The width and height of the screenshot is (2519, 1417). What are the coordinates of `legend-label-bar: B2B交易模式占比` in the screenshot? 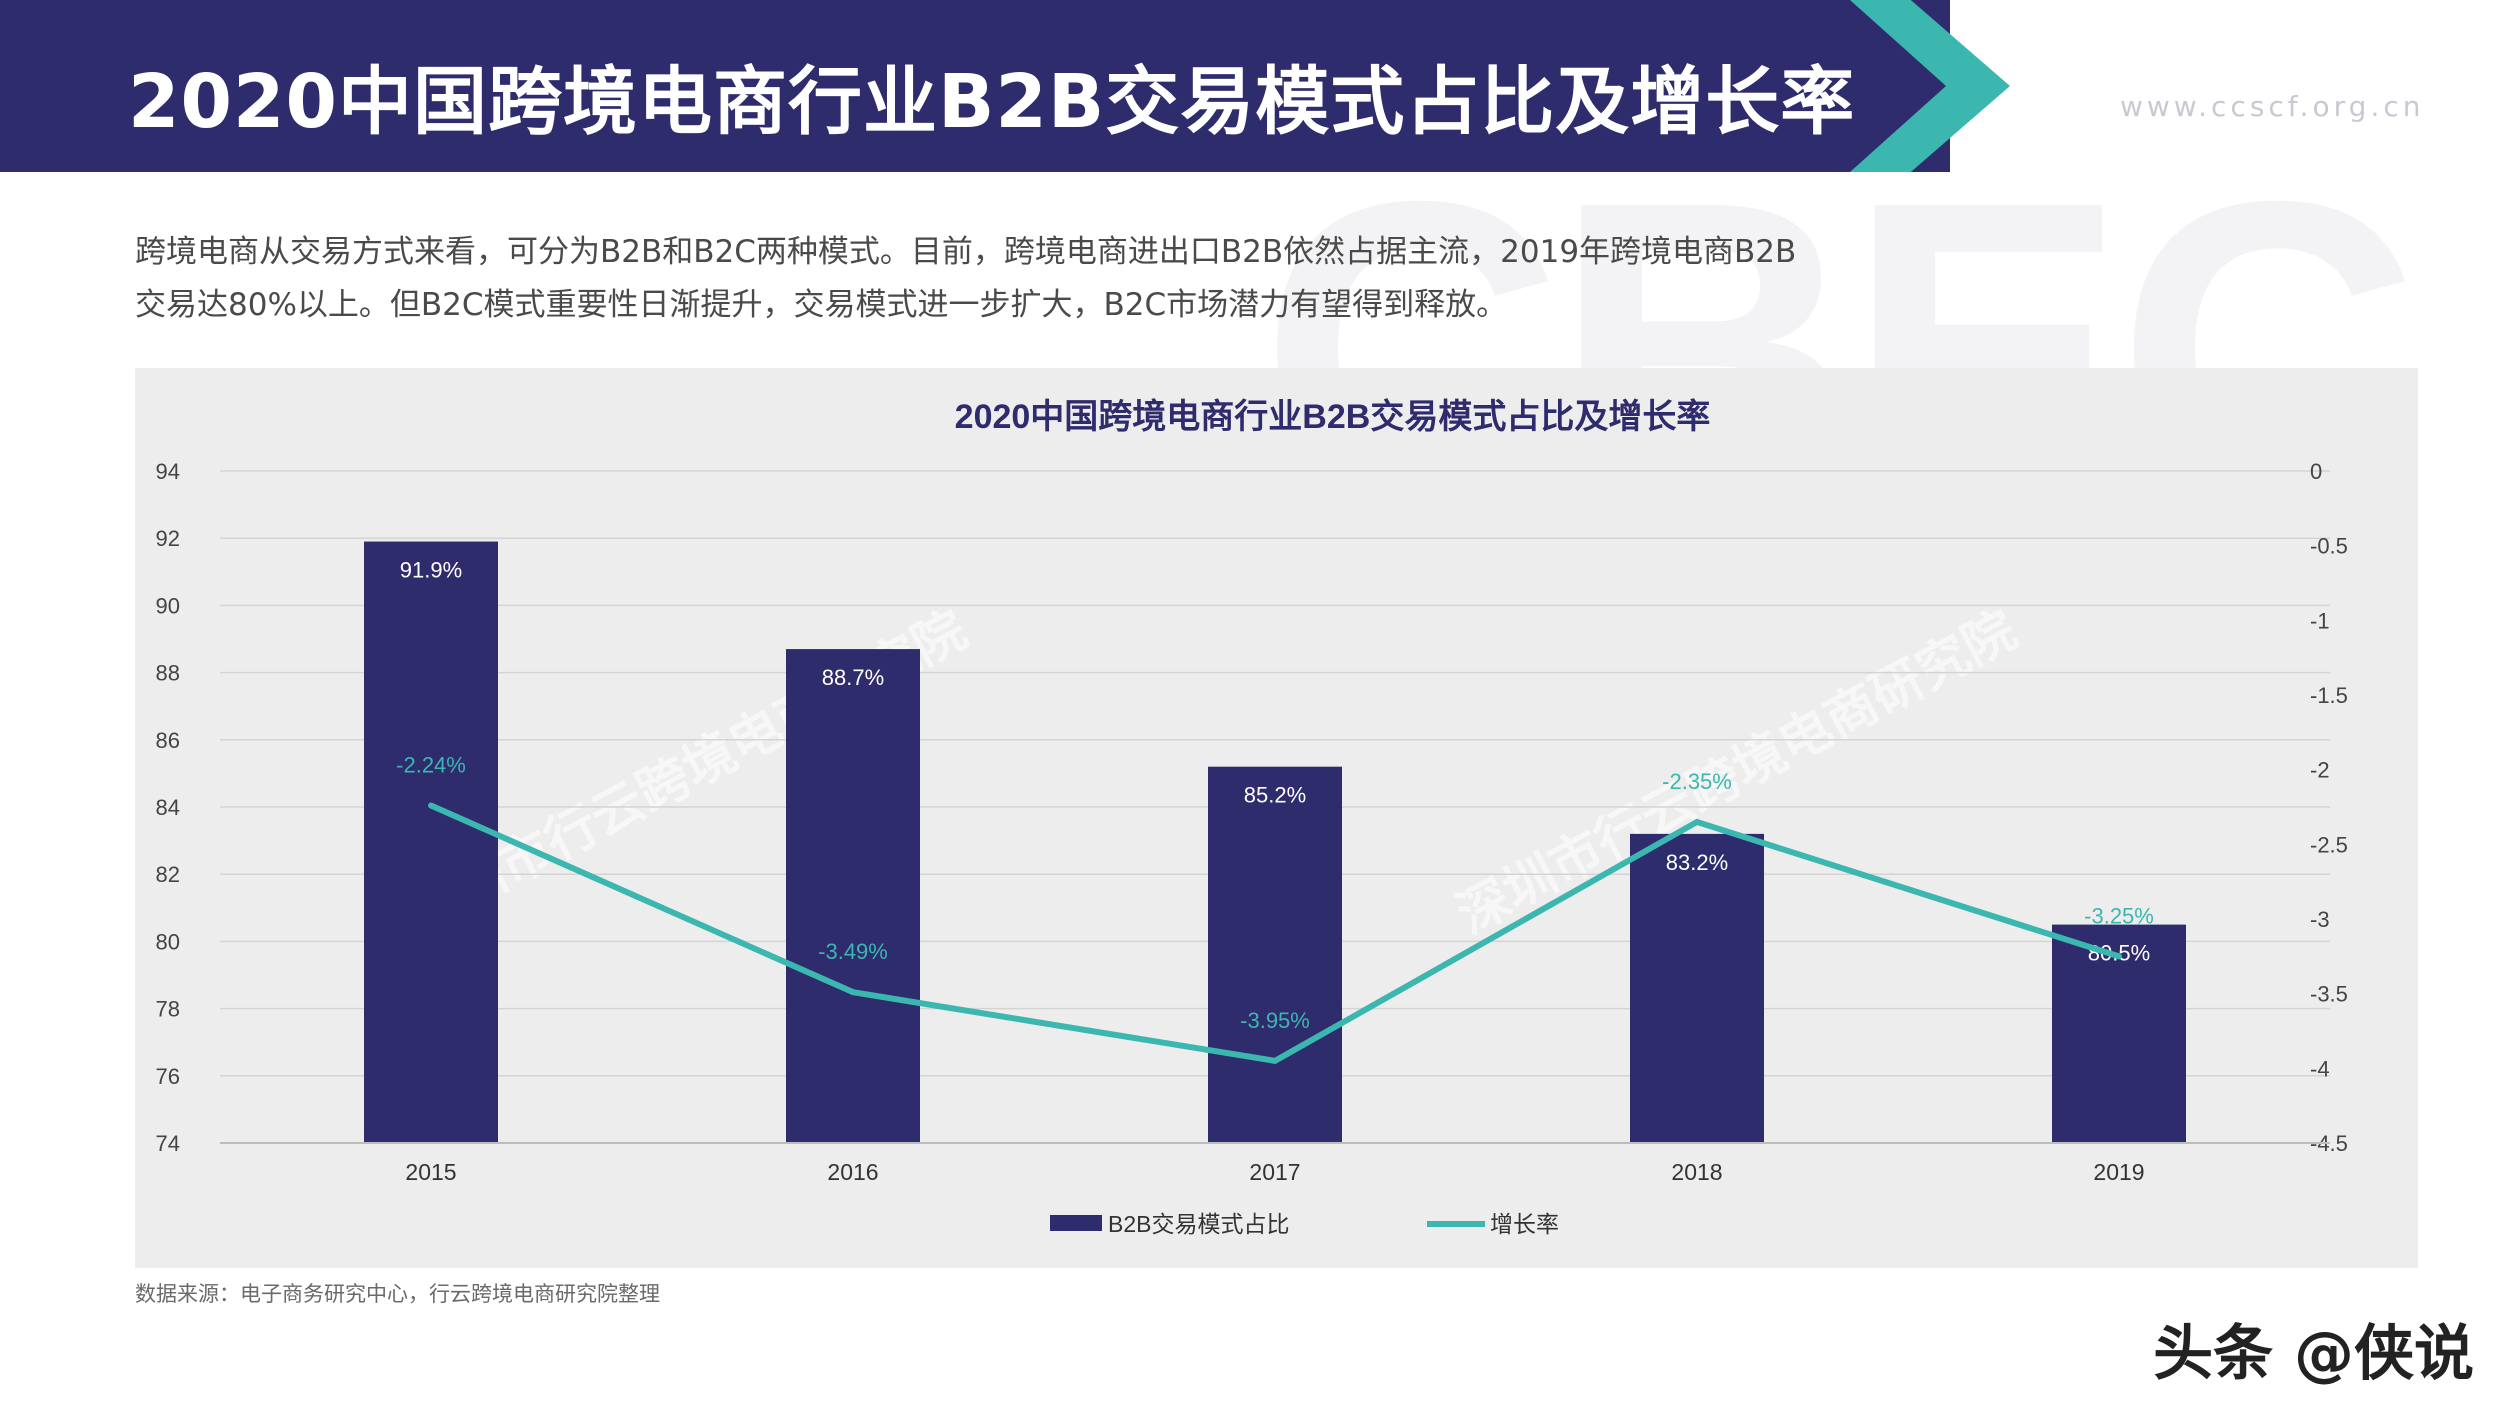 It's located at (1198, 1224).